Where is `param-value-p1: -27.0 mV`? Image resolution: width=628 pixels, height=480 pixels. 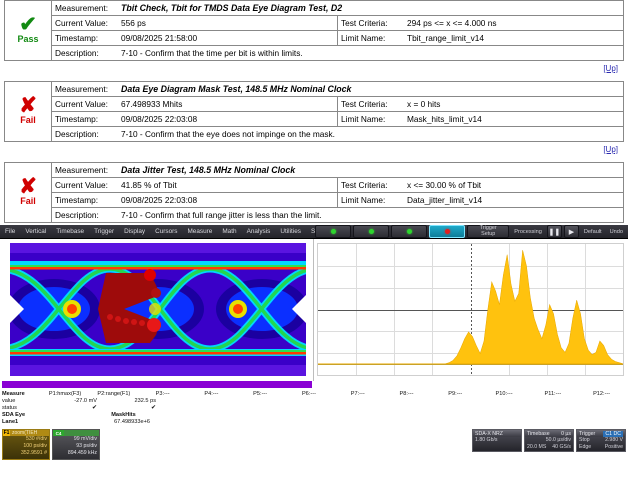
param-value-p1: -27.0 mV is located at coordinates (85, 400).